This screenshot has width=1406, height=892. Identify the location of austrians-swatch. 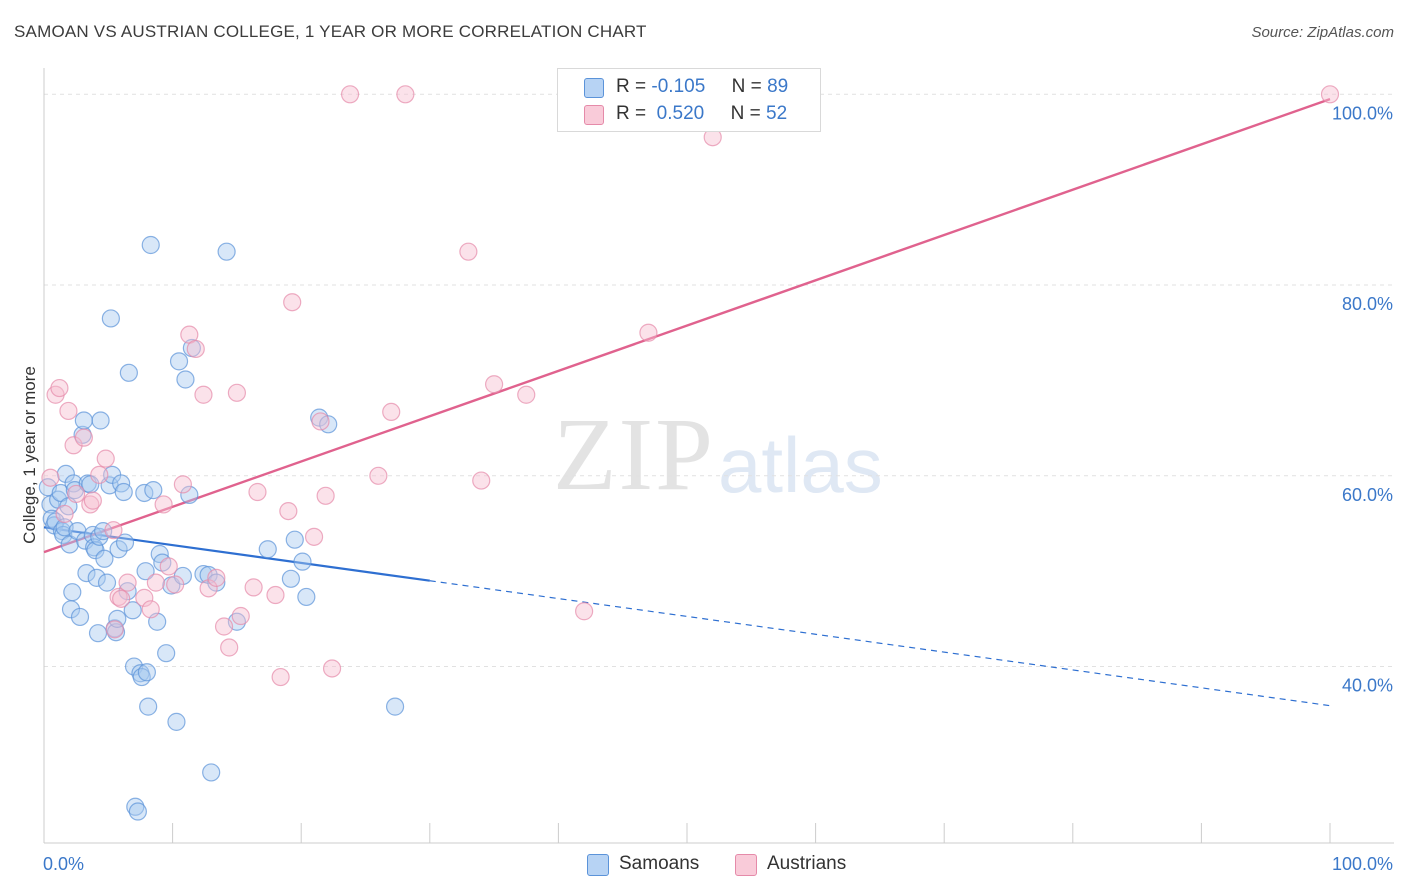
(594, 115).